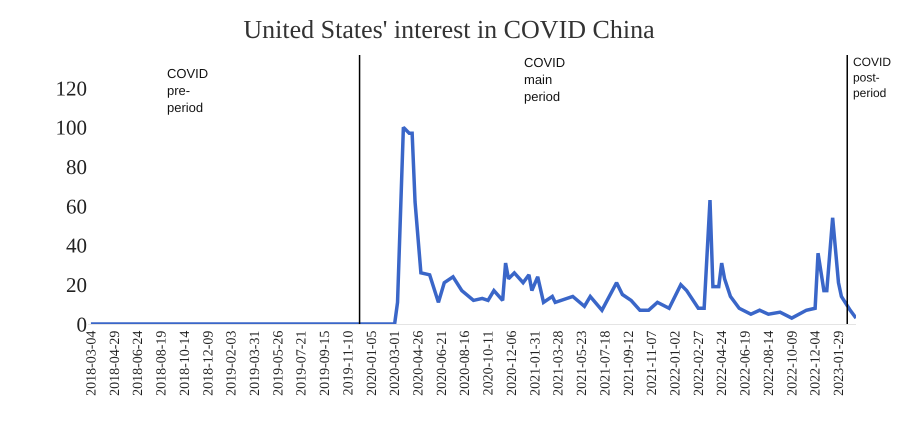  What do you see at coordinates (162, 363) in the screenshot?
I see `x-tick-label: 2018-08-19` at bounding box center [162, 363].